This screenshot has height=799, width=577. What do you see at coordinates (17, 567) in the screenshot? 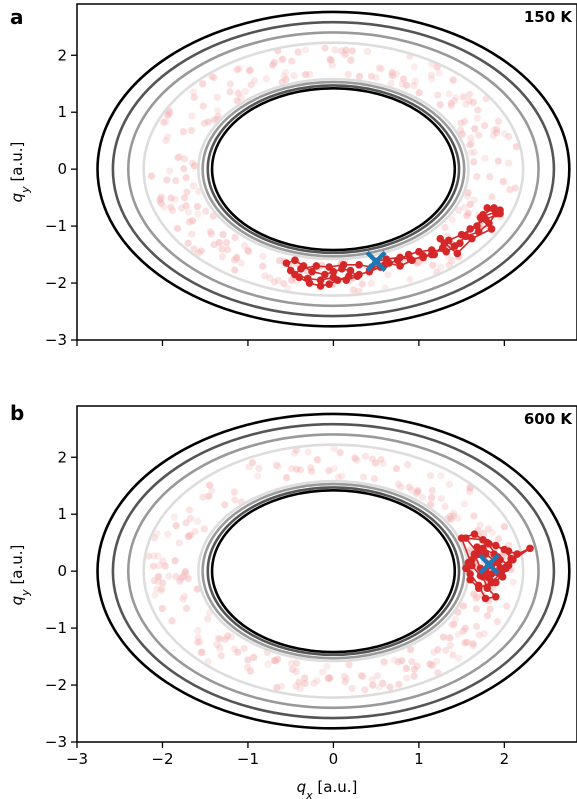
I see `y-axis-label-unit: [a.u.]` at bounding box center [17, 567].